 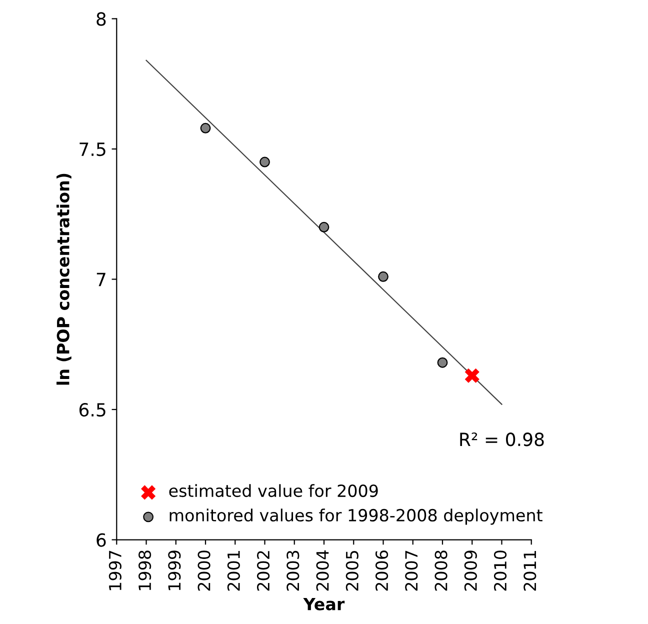 What do you see at coordinates (500, 570) in the screenshot?
I see `x-tick-label: 2010` at bounding box center [500, 570].